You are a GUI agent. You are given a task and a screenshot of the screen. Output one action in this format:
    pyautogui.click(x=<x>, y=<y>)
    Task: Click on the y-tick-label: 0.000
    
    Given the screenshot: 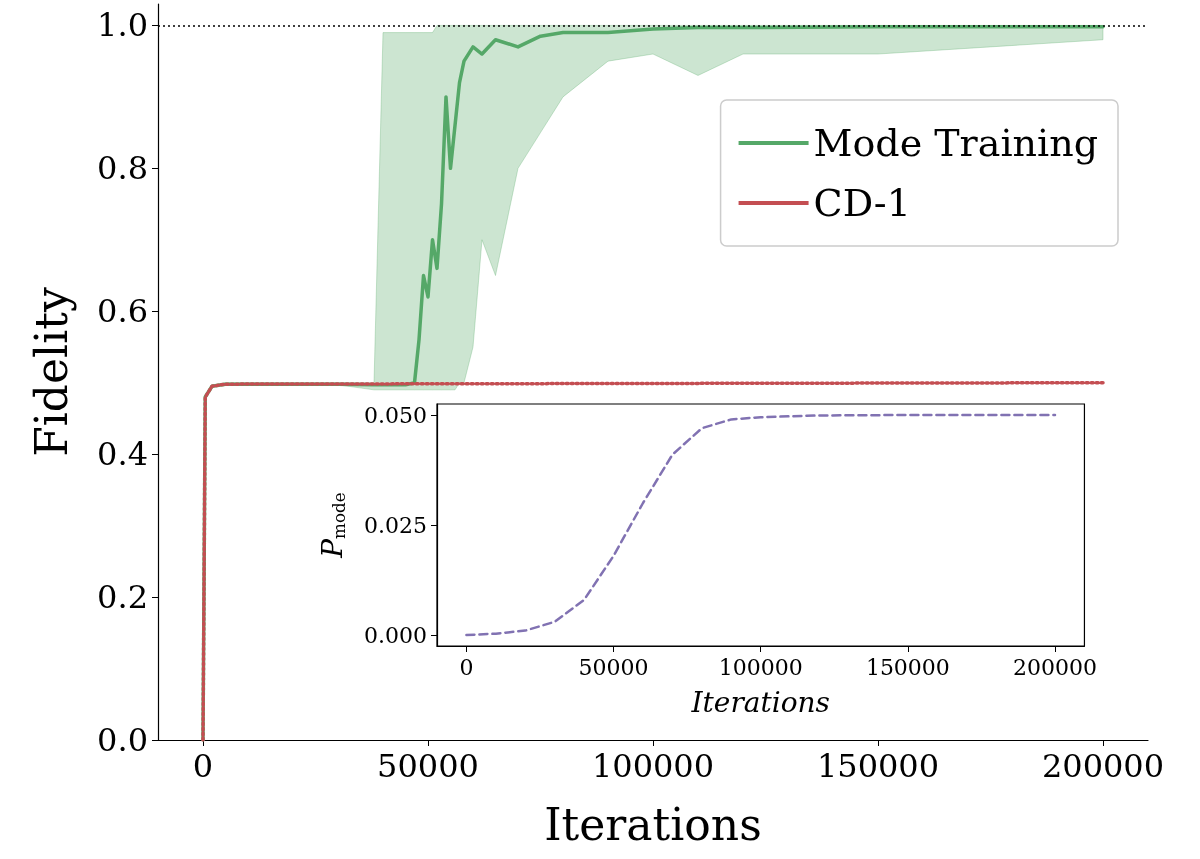 What is the action you would take?
    pyautogui.click(x=395, y=635)
    